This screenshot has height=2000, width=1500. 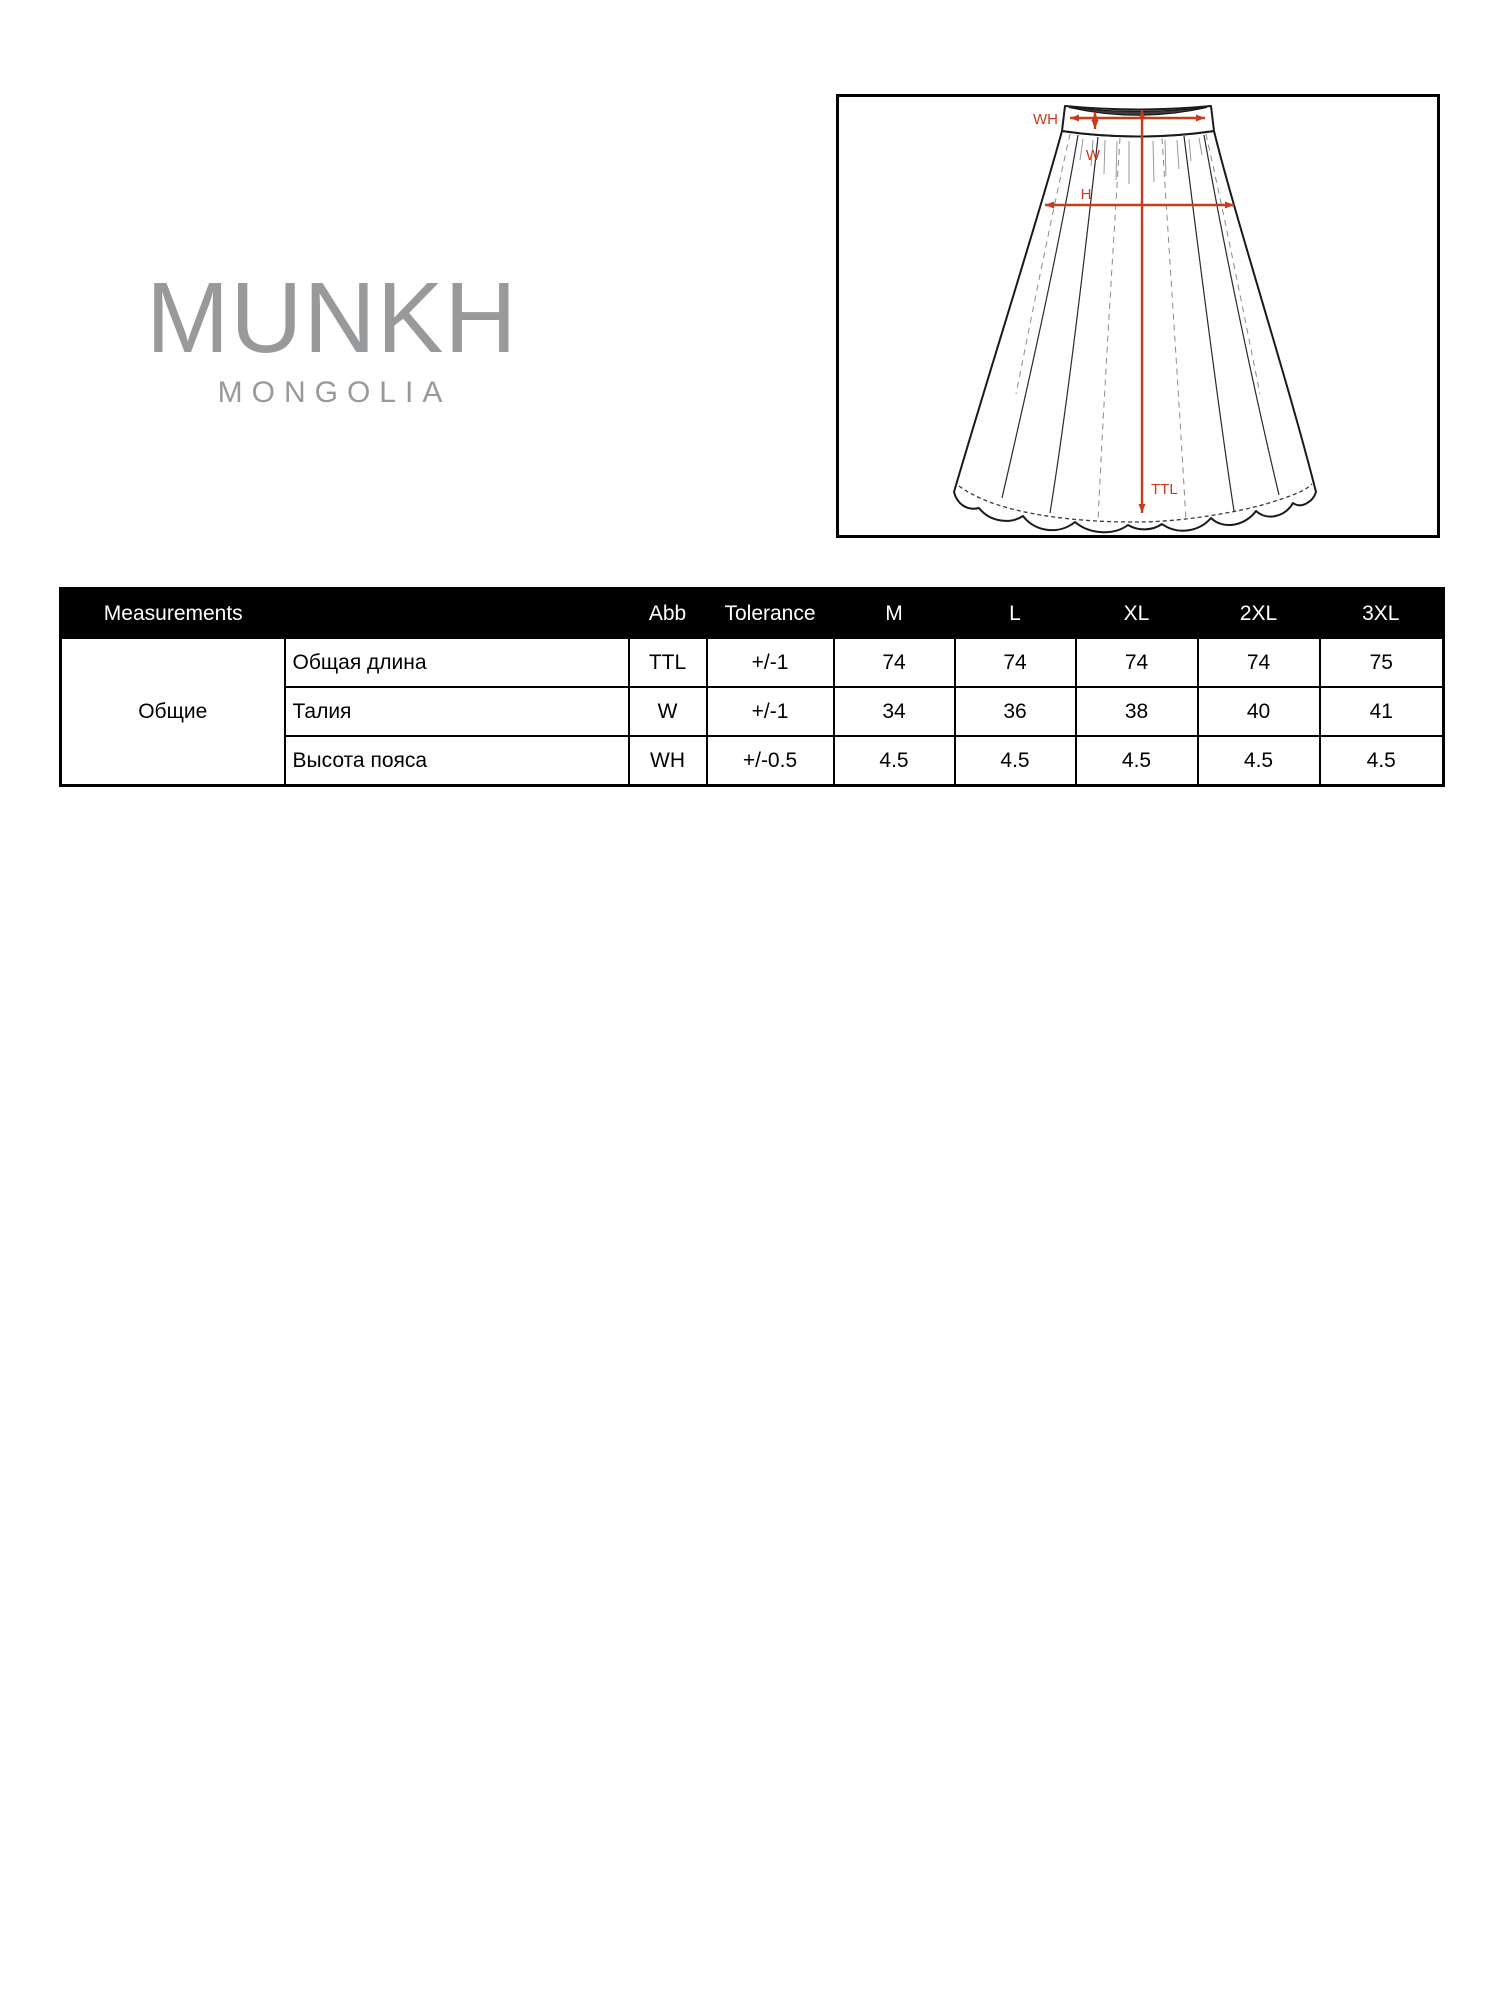 What do you see at coordinates (1381, 662) in the screenshot?
I see `value-3xl: 75` at bounding box center [1381, 662].